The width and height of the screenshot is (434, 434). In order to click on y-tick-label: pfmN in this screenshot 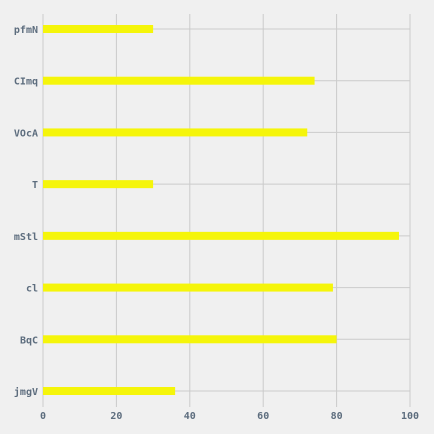, I will do `click(26, 30)`.